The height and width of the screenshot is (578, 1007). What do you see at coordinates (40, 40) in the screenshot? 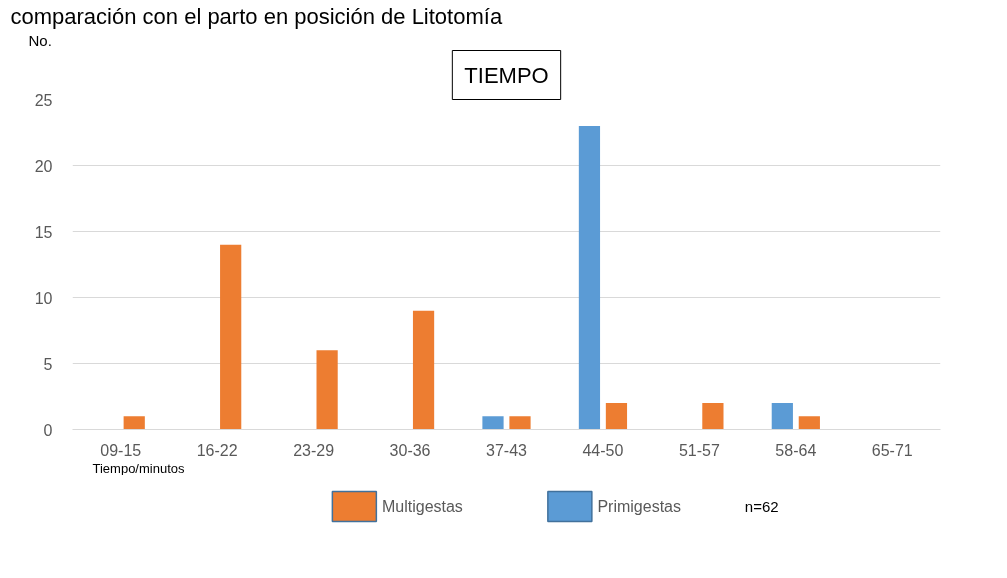
I see `y-axis-title: No.` at bounding box center [40, 40].